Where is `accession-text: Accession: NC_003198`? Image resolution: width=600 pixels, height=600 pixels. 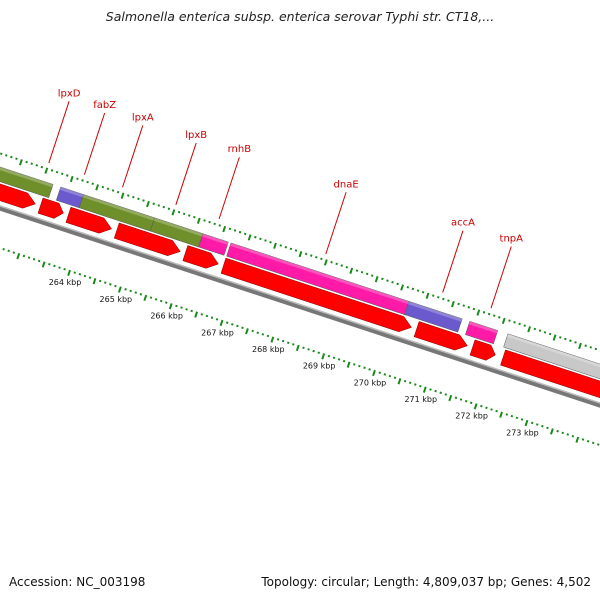
accession-text: Accession: NC_003198 is located at coordinates (77, 582).